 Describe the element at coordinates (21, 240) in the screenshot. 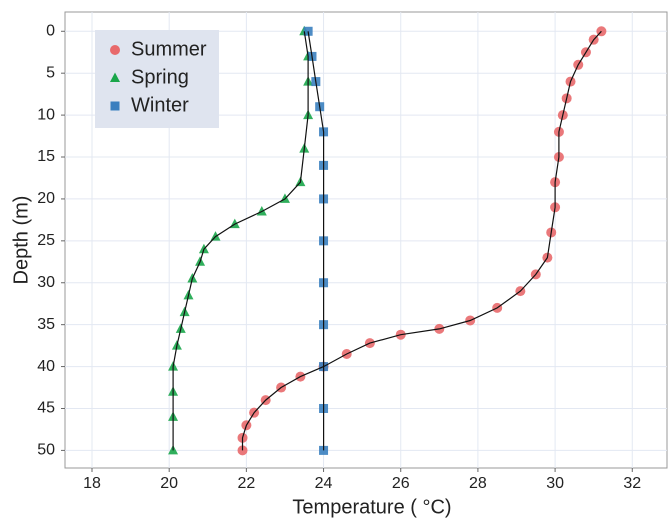

I see `y-axis-title: Depth (m)` at that location.